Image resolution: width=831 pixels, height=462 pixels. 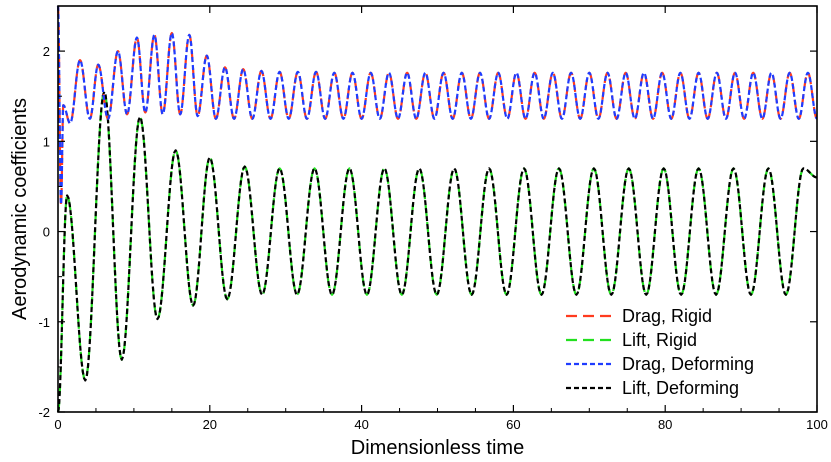 I want to click on y-tick-label: 2, so click(x=46, y=51).